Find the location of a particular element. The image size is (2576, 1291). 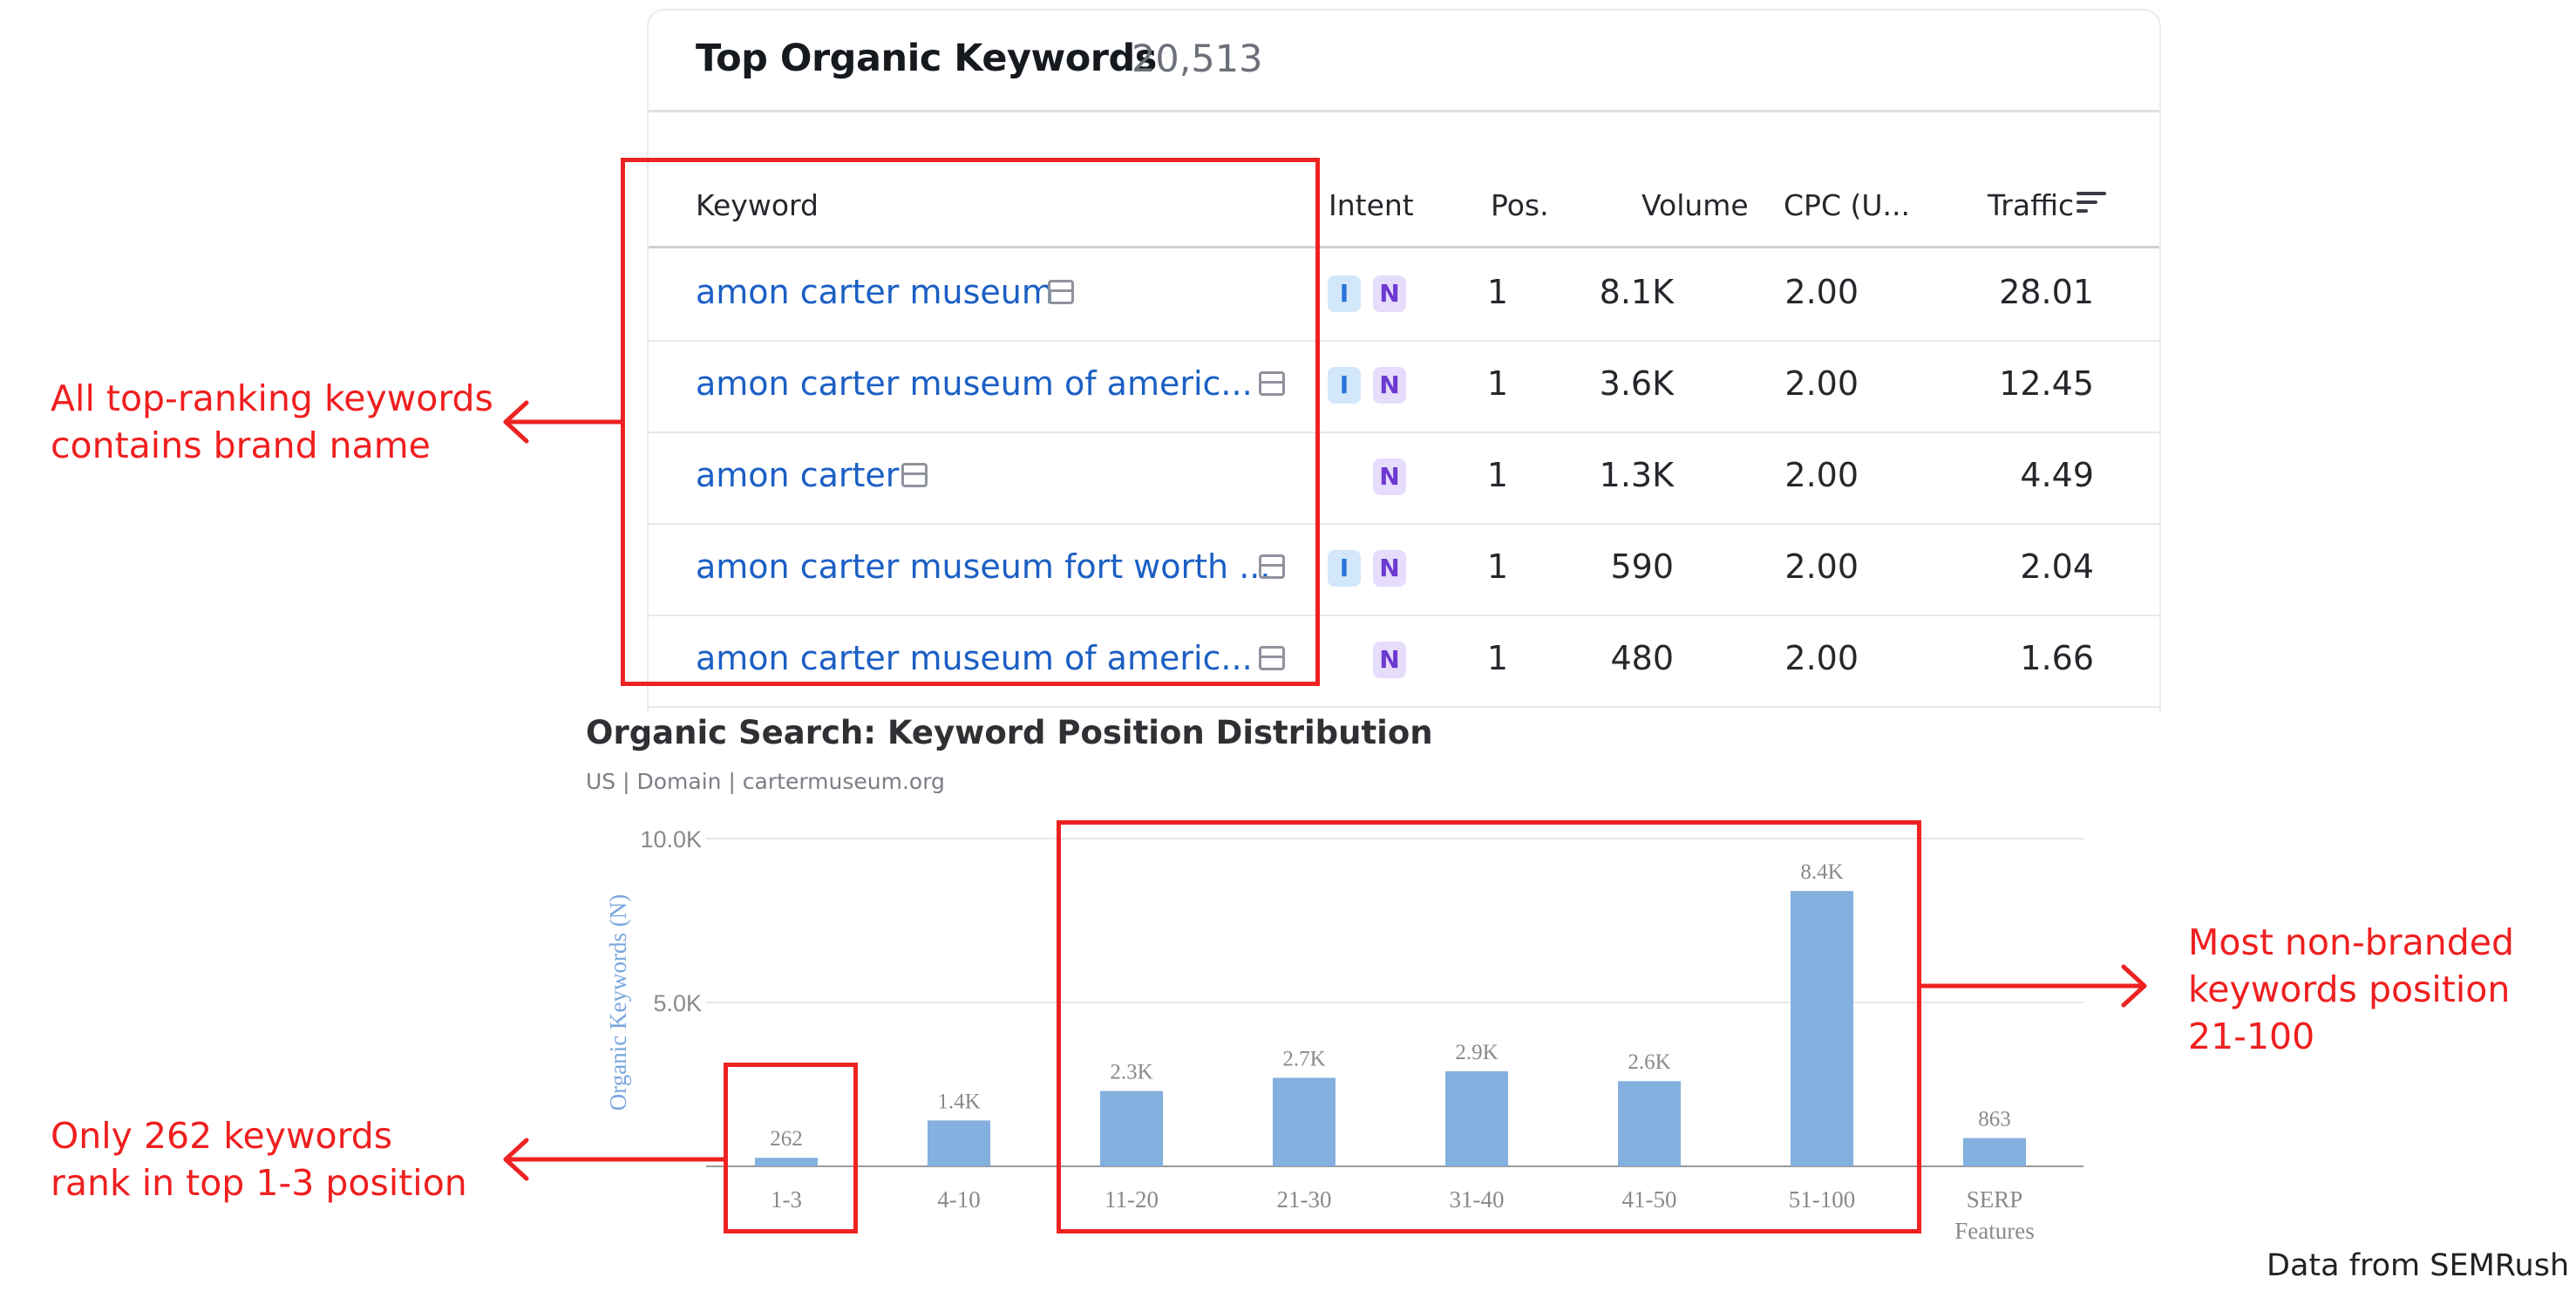

bar-value-label: 2.7K is located at coordinates (1303, 1058).